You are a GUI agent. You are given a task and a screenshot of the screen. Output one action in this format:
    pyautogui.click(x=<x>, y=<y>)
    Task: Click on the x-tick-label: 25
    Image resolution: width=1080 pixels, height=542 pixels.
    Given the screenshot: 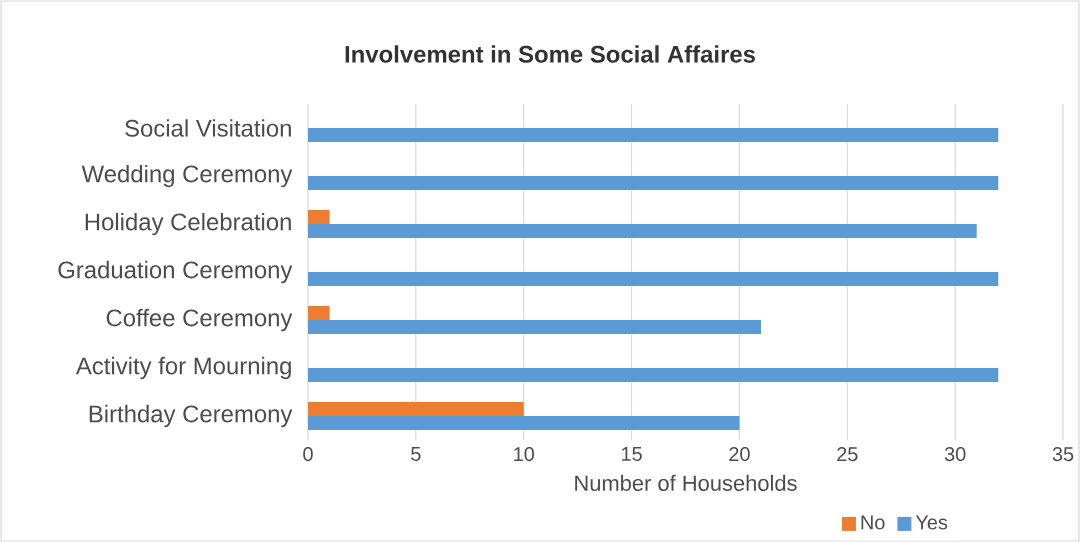 What is the action you would take?
    pyautogui.click(x=847, y=454)
    